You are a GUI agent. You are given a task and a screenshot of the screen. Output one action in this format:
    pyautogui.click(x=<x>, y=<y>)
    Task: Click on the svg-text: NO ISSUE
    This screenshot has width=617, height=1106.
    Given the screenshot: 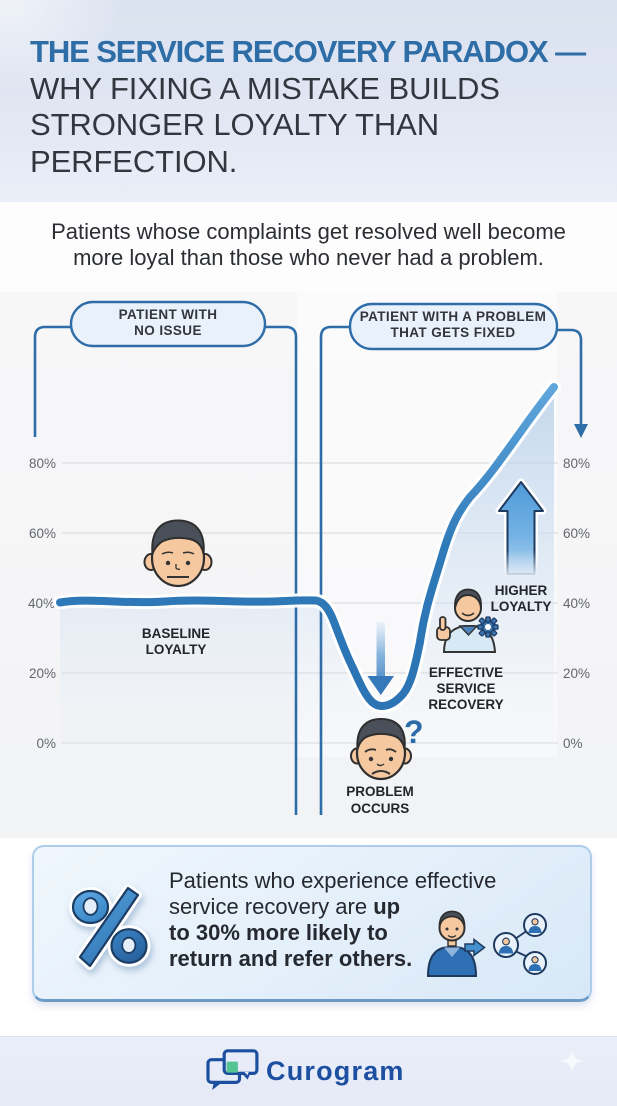 What is the action you would take?
    pyautogui.click(x=168, y=330)
    